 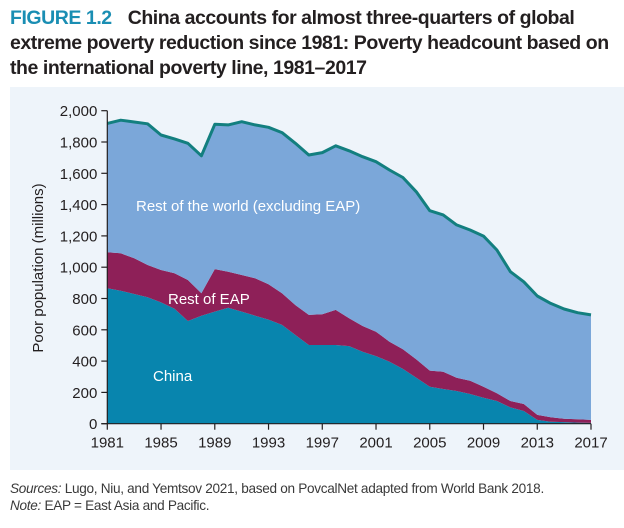 What do you see at coordinates (537, 443) in the screenshot?
I see `x-tick-label: 2013` at bounding box center [537, 443].